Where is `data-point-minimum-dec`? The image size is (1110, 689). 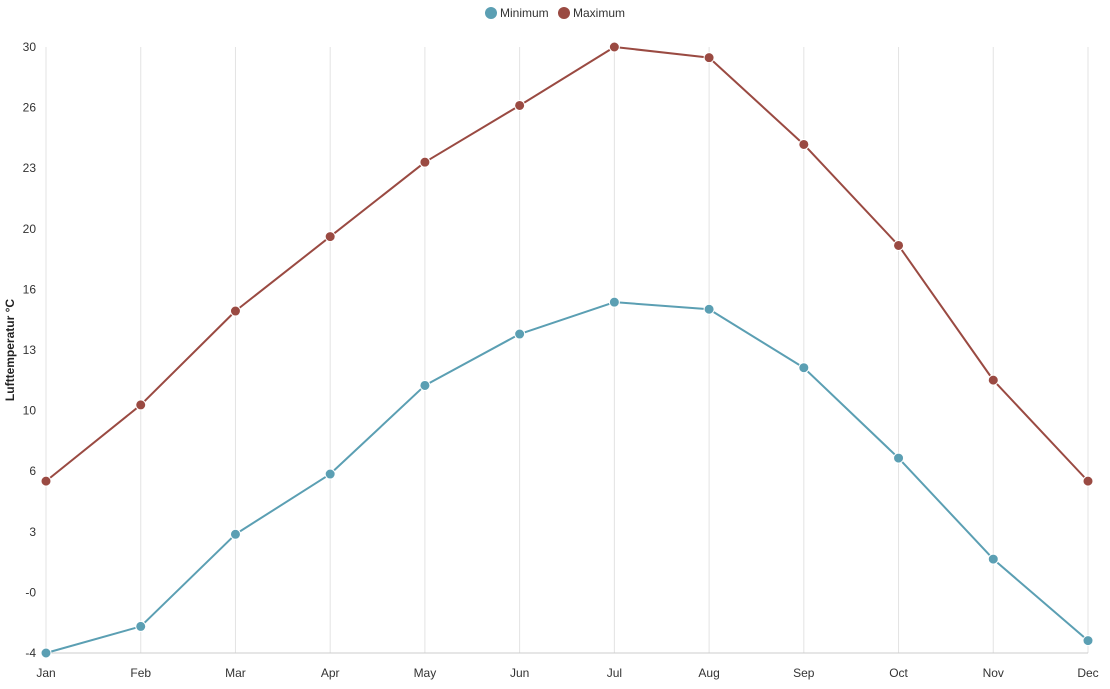
data-point-minimum-dec is located at coordinates (1088, 641).